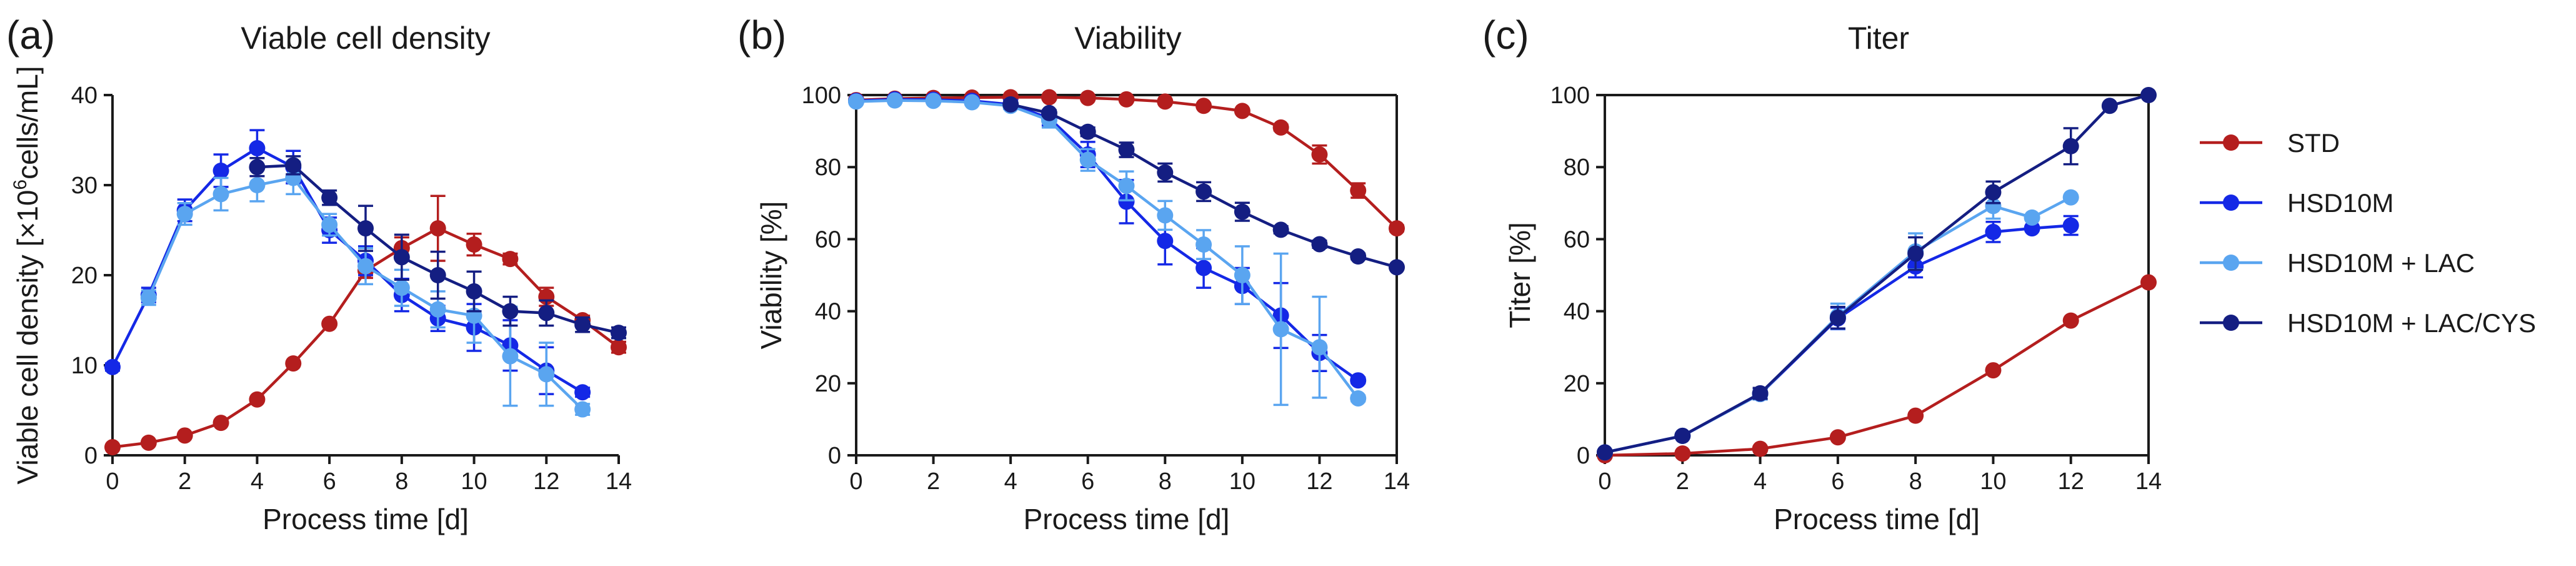 Image resolution: width=2576 pixels, height=566 pixels. What do you see at coordinates (1577, 384) in the screenshot?
I see `chart-3-y-tick-label: 20` at bounding box center [1577, 384].